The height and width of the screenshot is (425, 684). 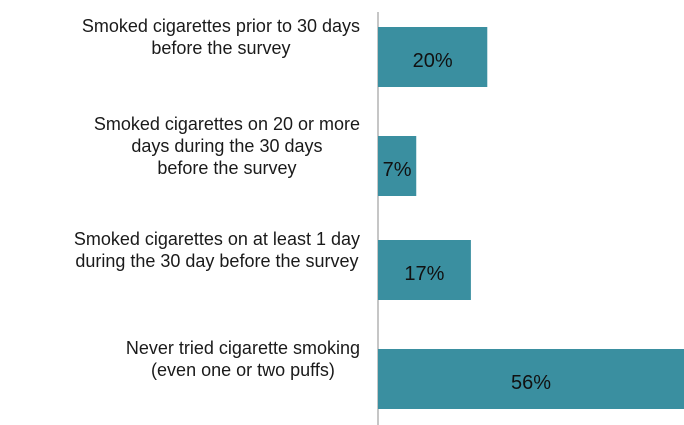 What do you see at coordinates (397, 170) in the screenshot?
I see `data-label-2: 7%` at bounding box center [397, 170].